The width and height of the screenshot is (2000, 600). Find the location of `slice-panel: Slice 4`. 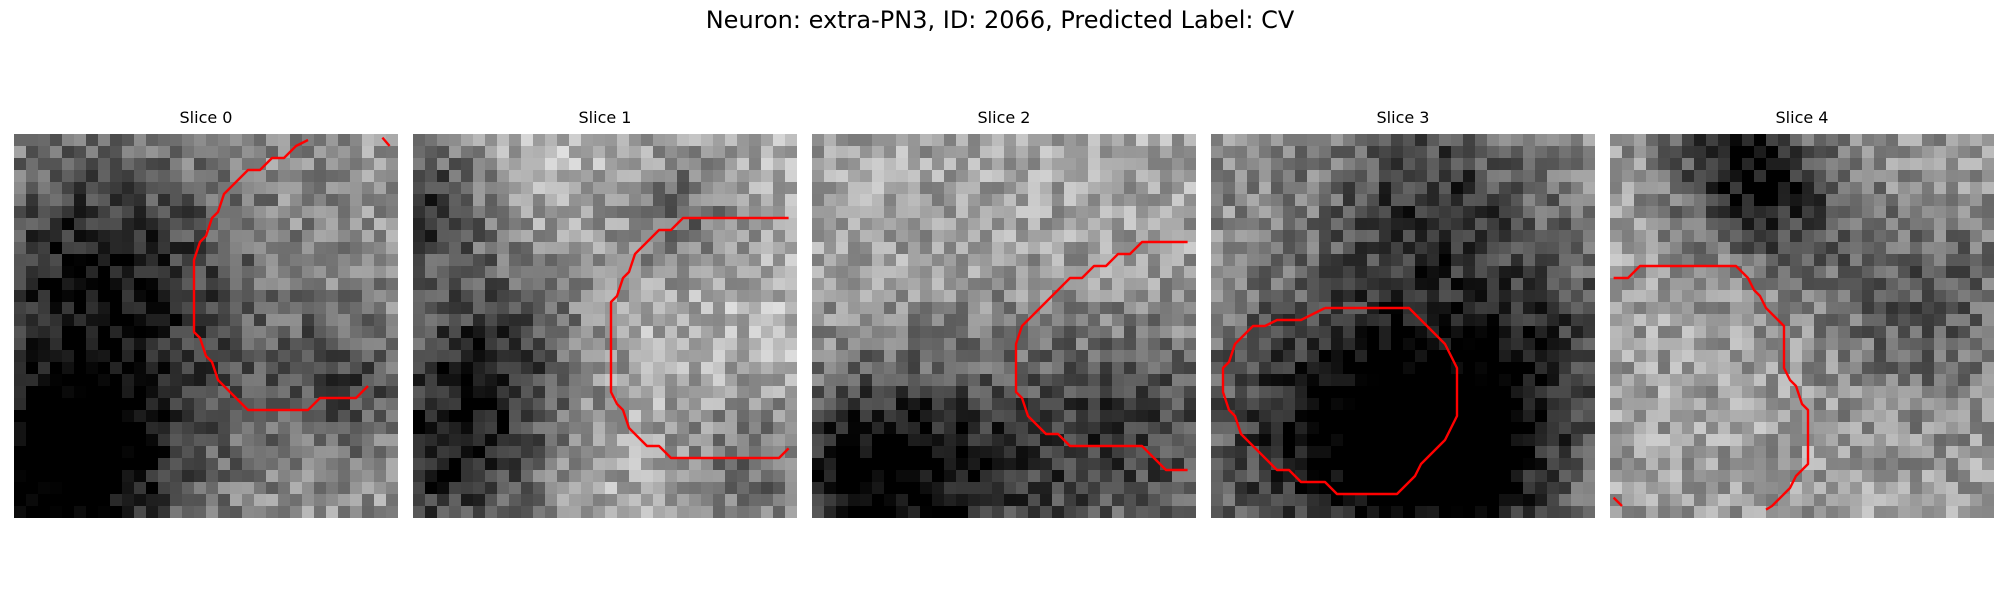

slice-panel: Slice 4 is located at coordinates (1802, 313).